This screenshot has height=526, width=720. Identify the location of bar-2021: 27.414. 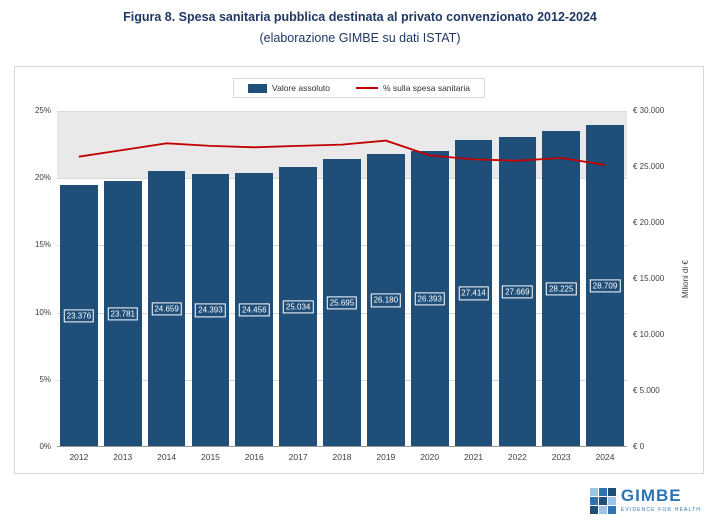
(473, 293).